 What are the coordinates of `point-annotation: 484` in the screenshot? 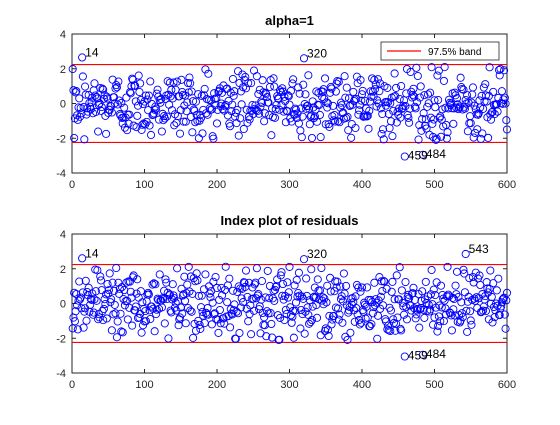 It's located at (436, 354).